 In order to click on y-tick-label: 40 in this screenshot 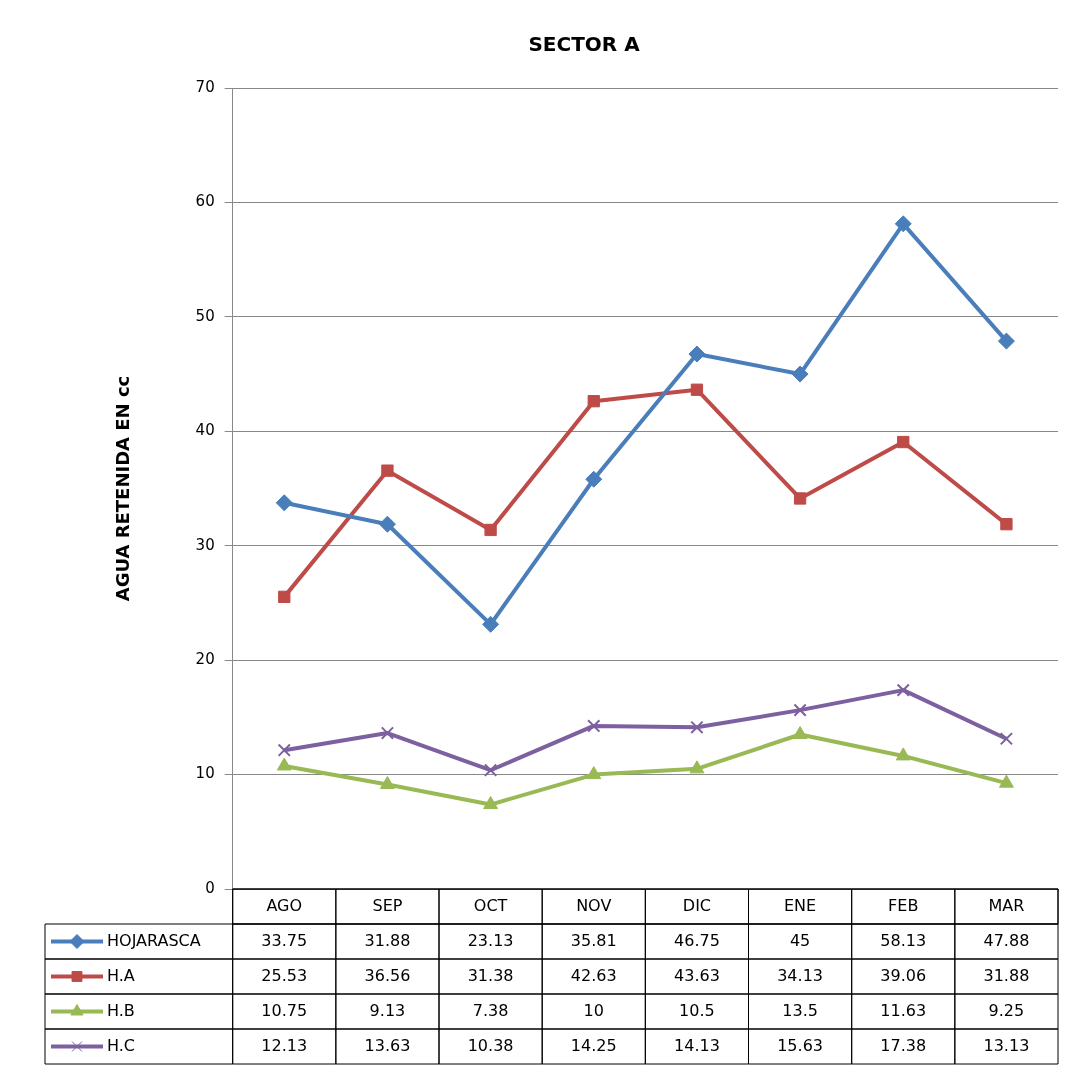, I will do `click(205, 430)`.